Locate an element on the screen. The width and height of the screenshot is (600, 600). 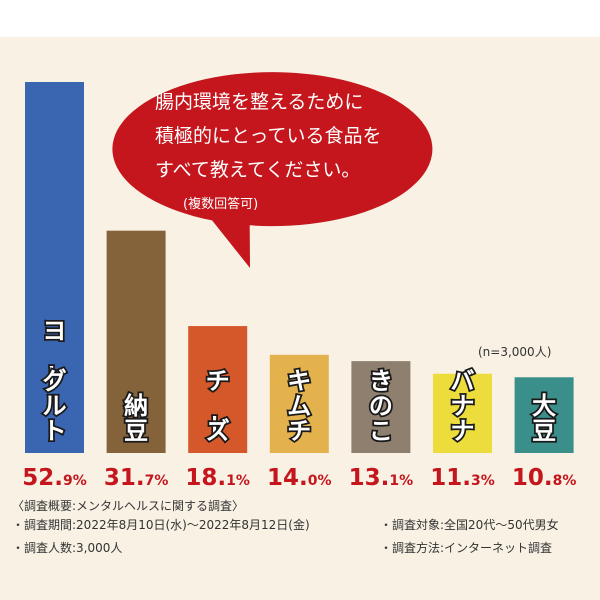
category-label-7: 大豆 is located at coordinates (544, 418).